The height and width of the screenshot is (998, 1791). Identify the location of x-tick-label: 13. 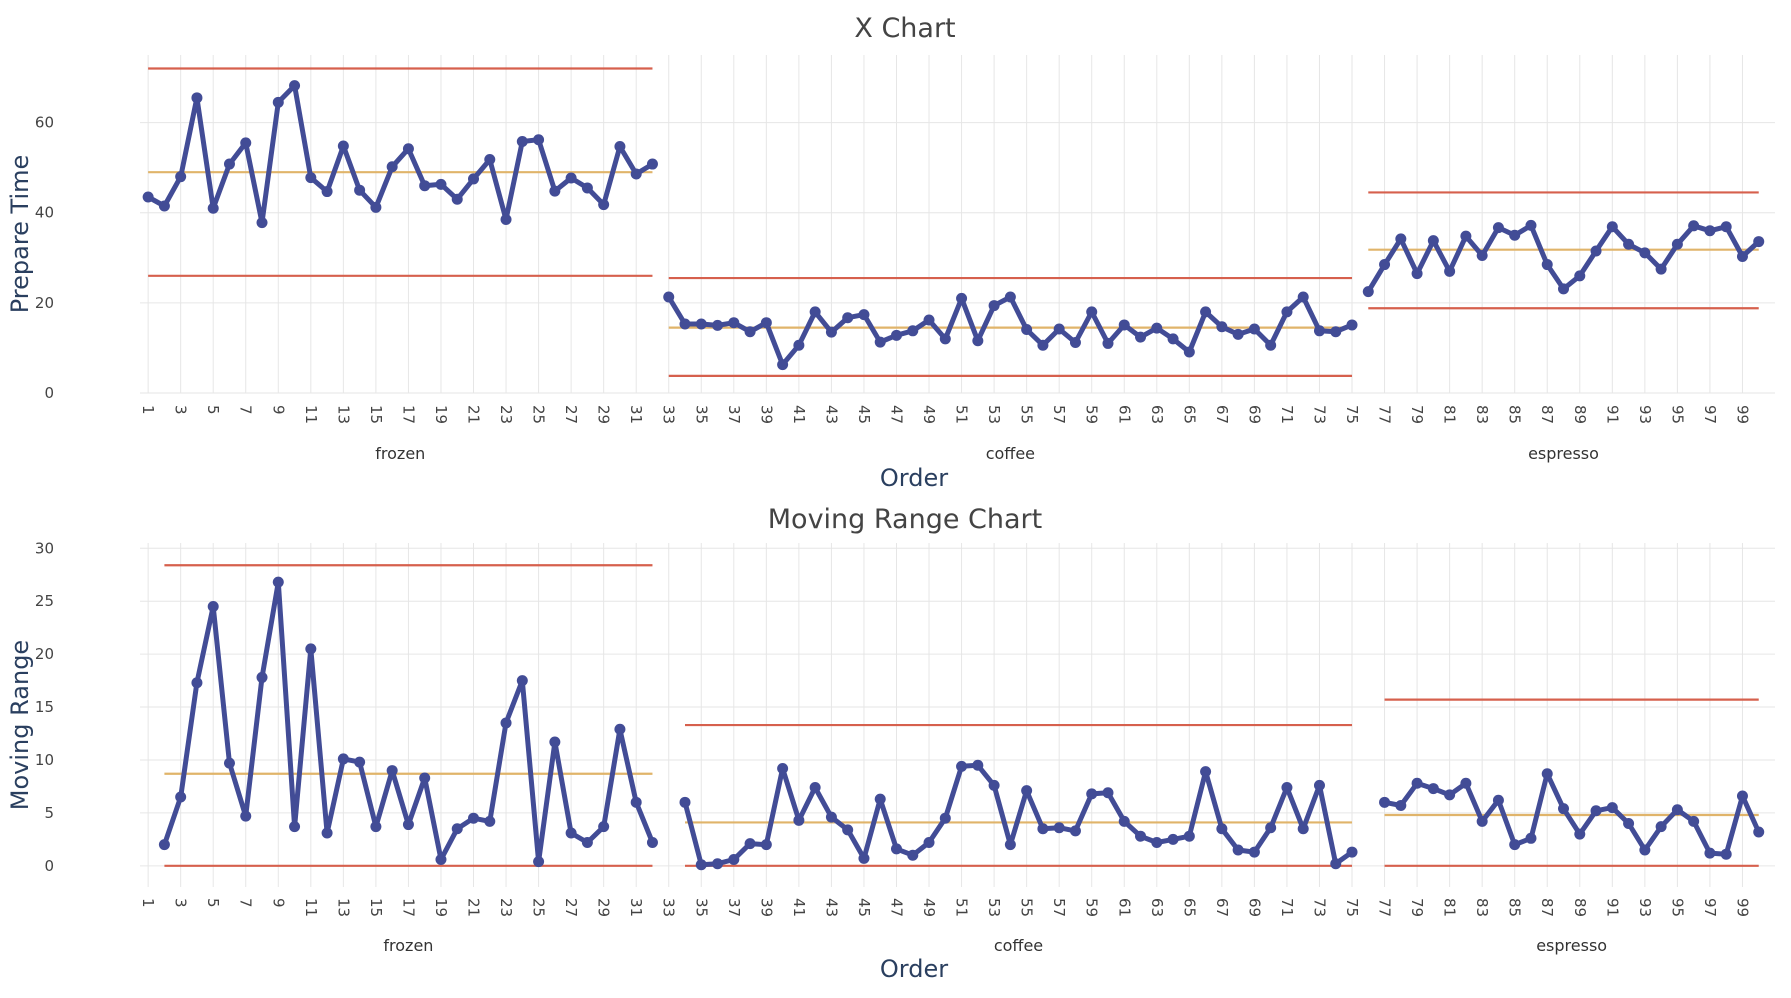
(343, 414).